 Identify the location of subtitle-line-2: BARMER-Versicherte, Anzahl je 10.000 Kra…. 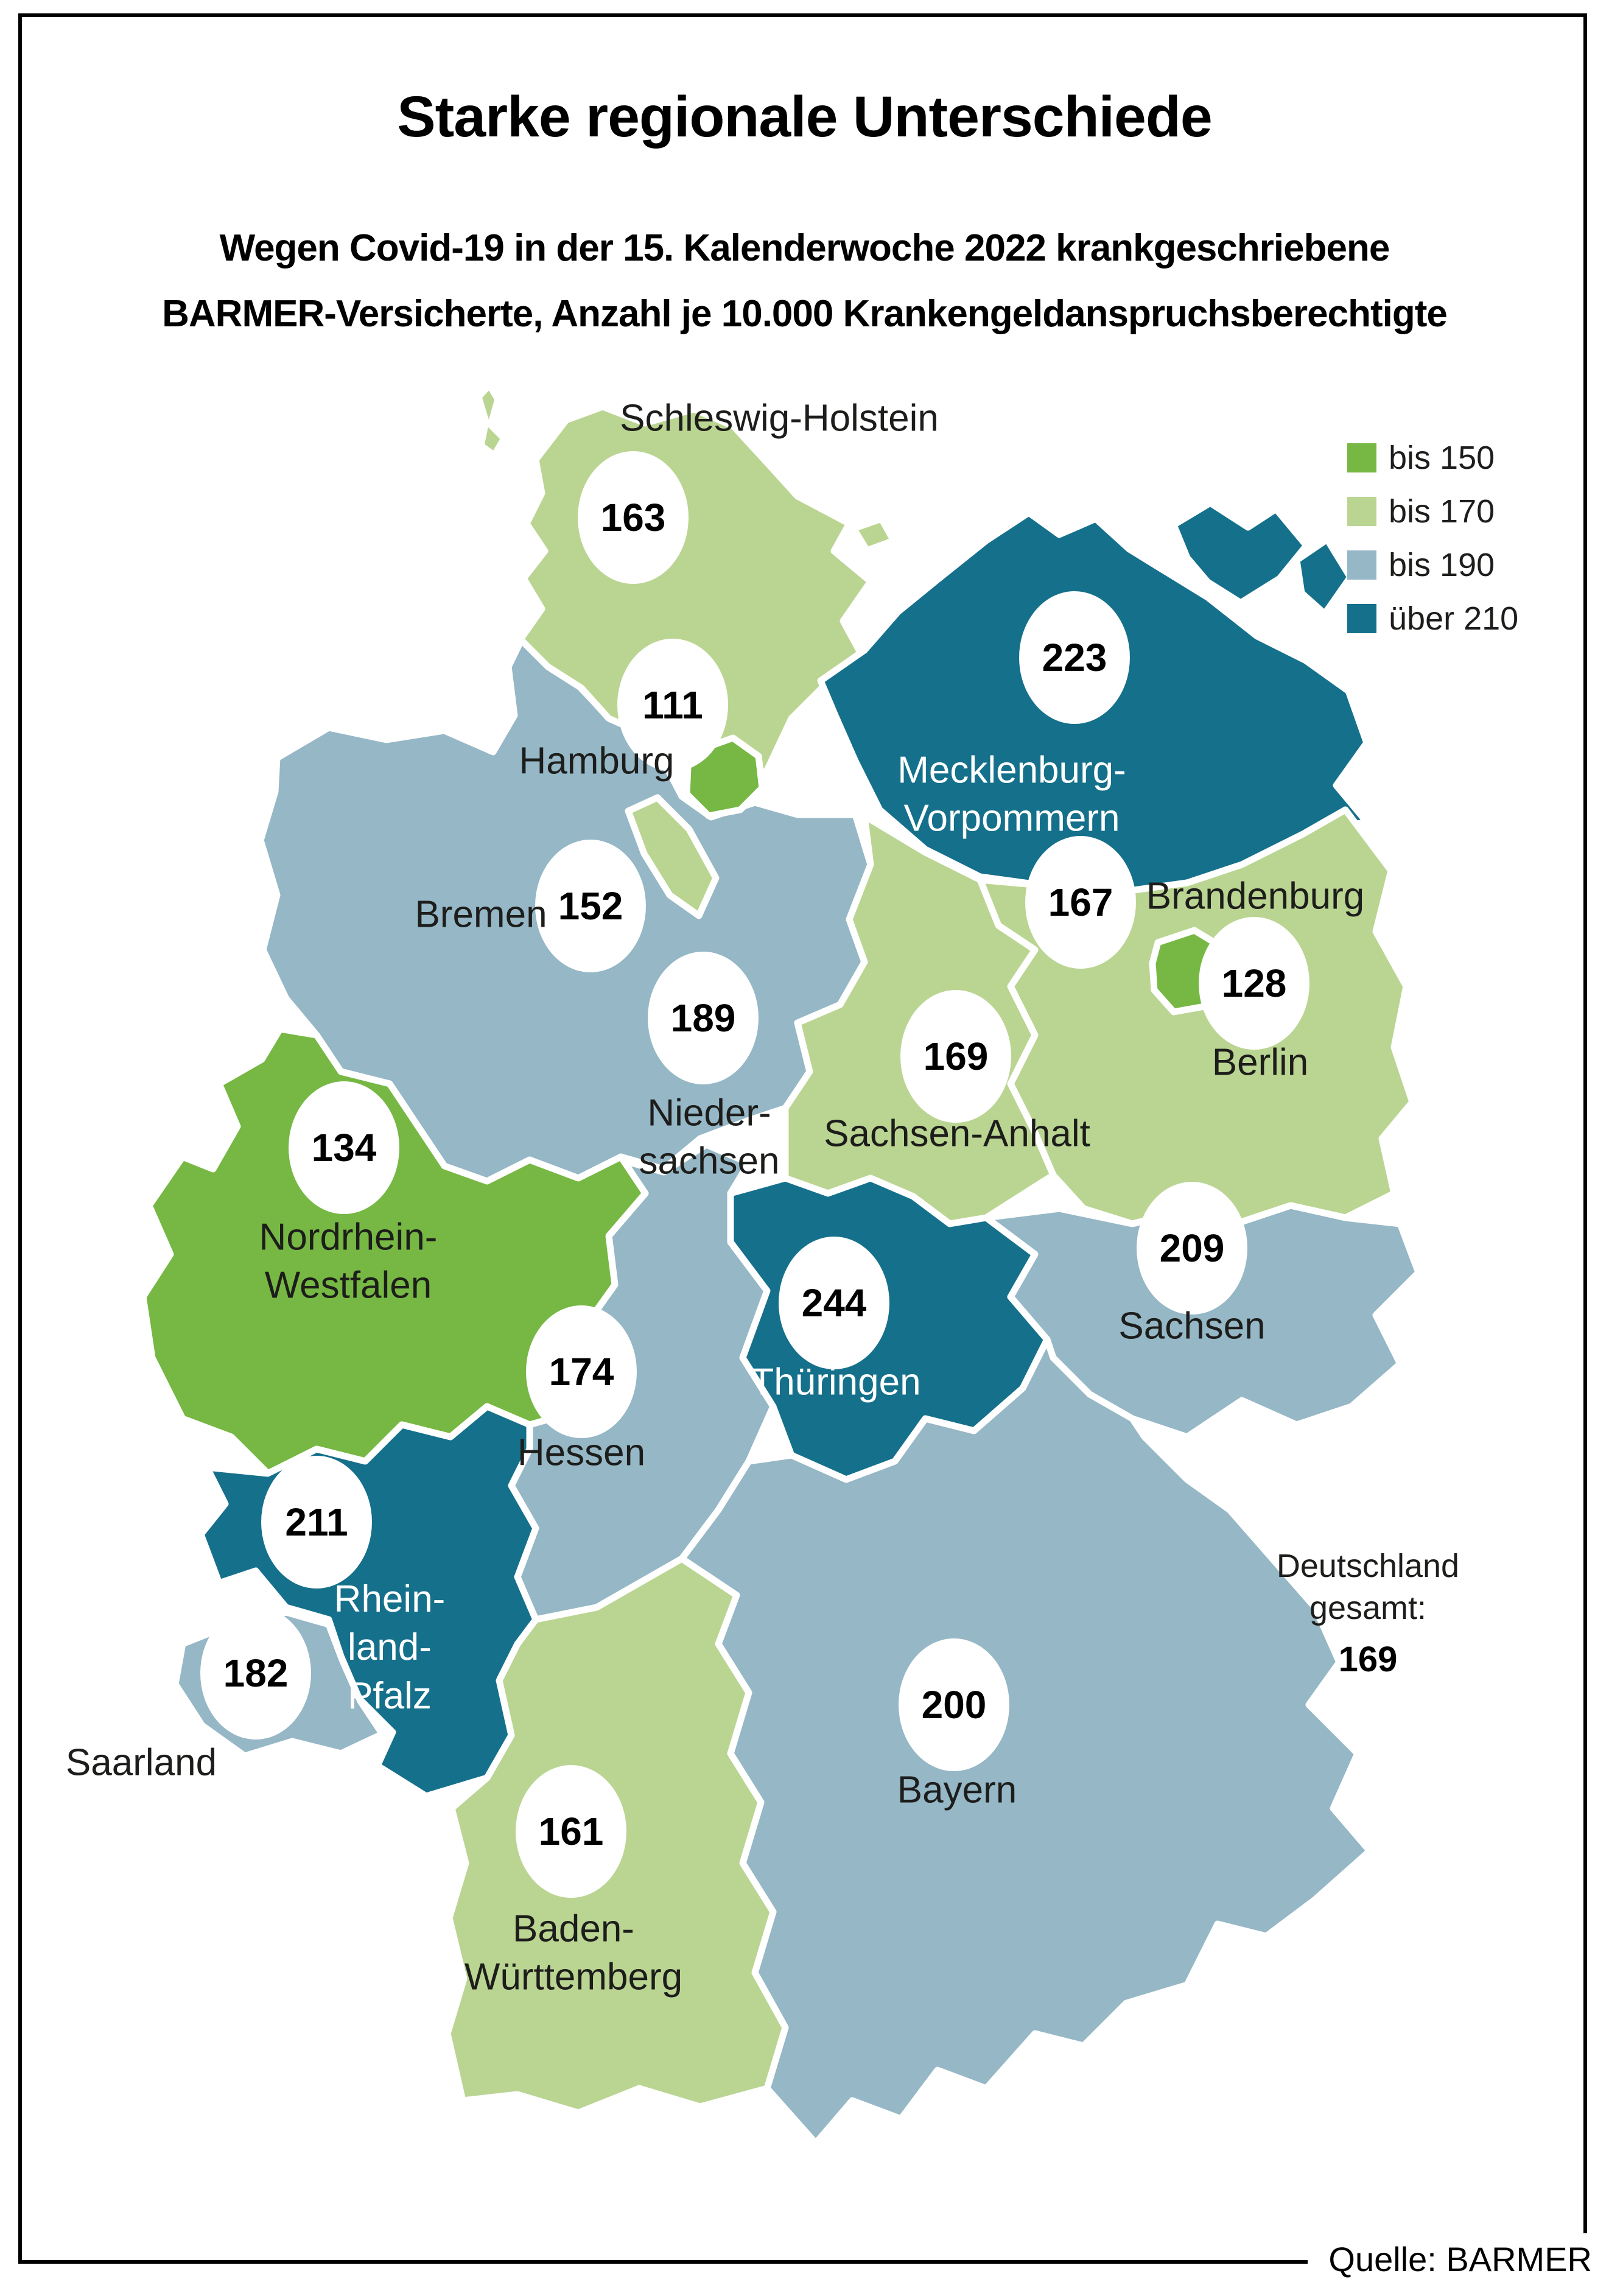
(805, 314).